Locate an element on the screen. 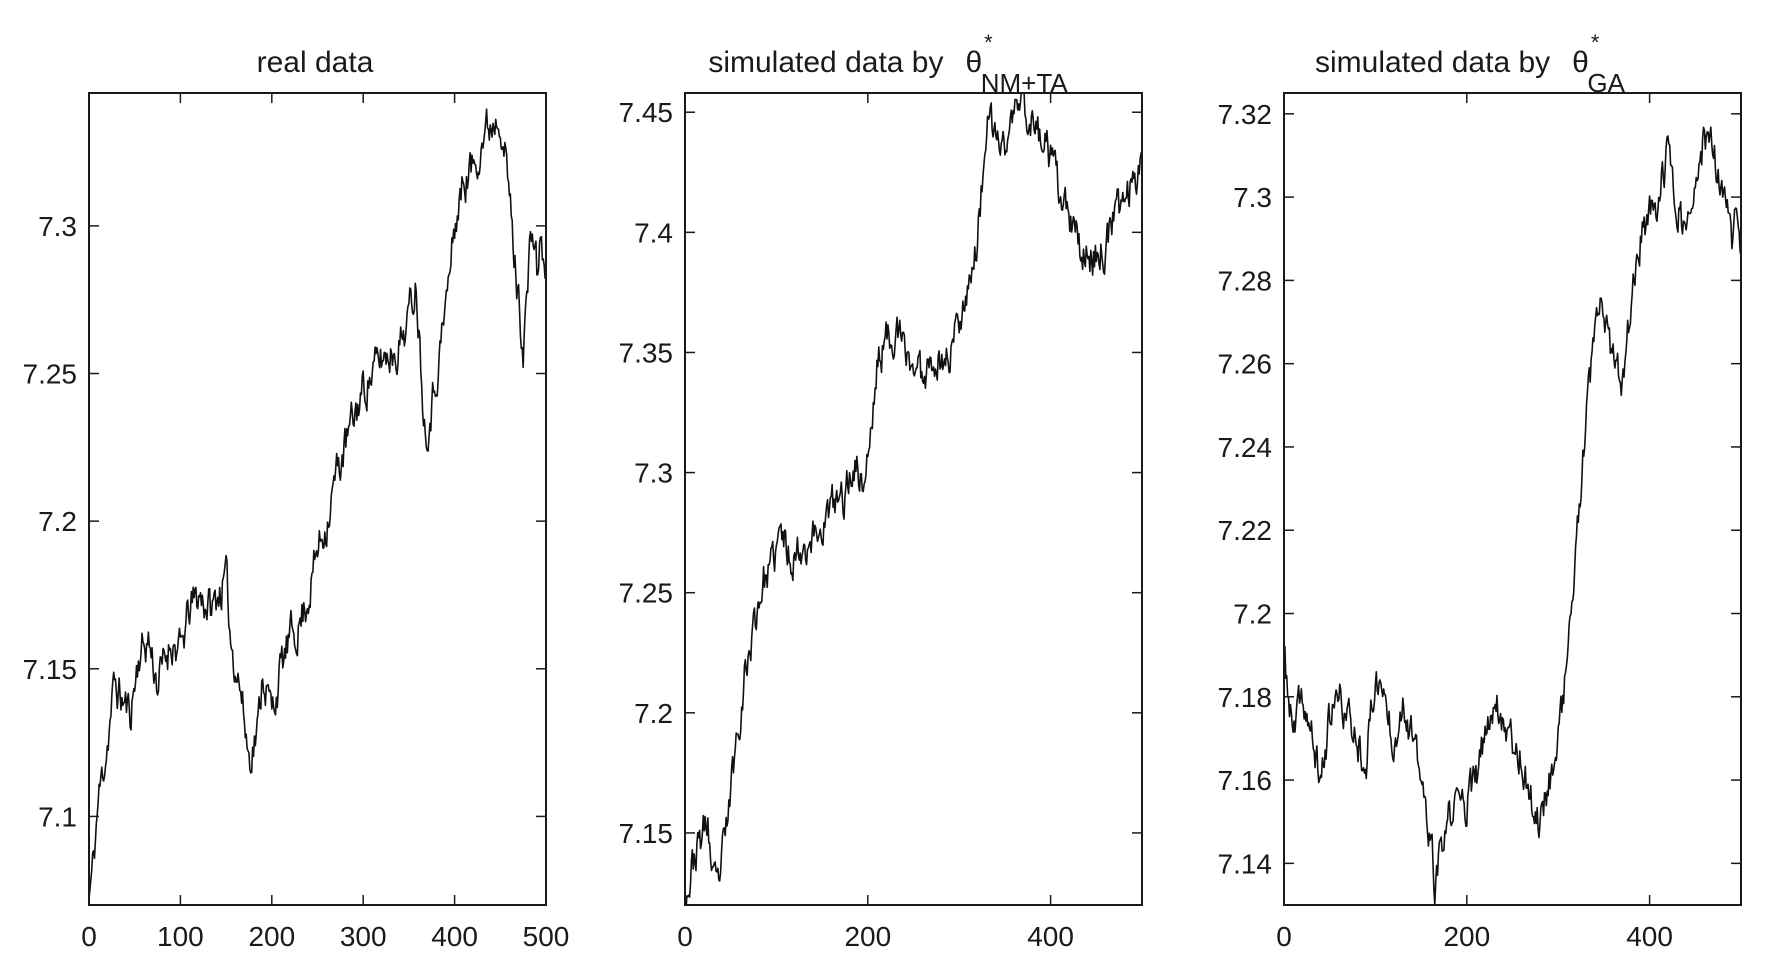 This screenshot has width=1782, height=960. y-tick-label: 7.18 is located at coordinates (1245, 697).